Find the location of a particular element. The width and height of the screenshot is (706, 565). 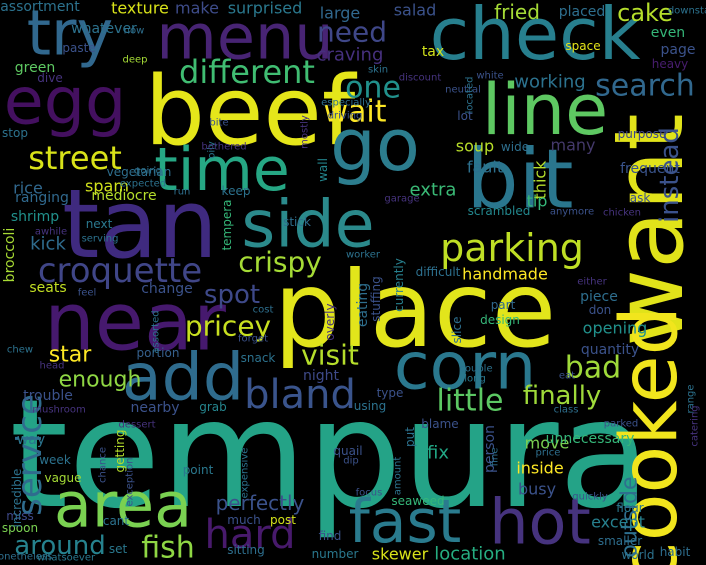

cloud-word-eating: eating is located at coordinates (363, 305).